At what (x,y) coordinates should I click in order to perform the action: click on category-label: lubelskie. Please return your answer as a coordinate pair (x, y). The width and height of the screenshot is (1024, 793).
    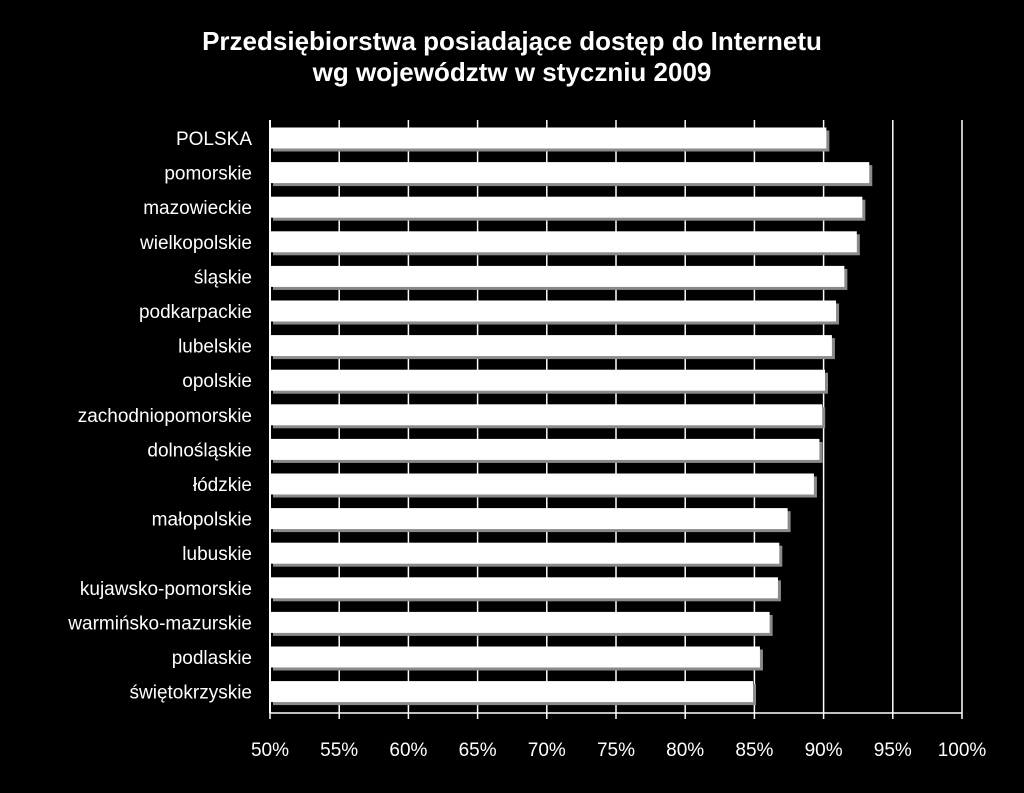
    Looking at the image, I should click on (215, 347).